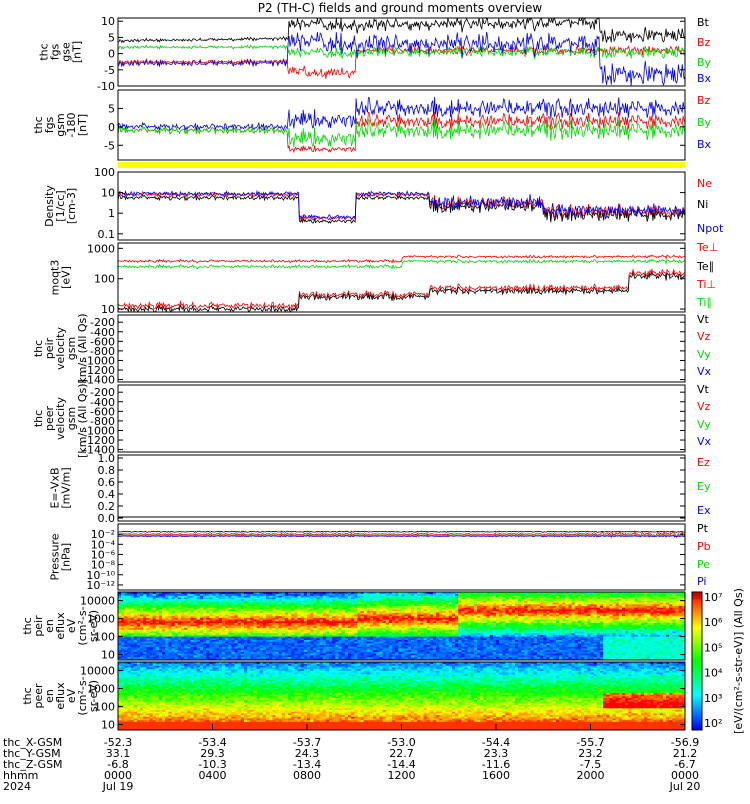  I want to click on series-line-Te∥, so click(401, 292).